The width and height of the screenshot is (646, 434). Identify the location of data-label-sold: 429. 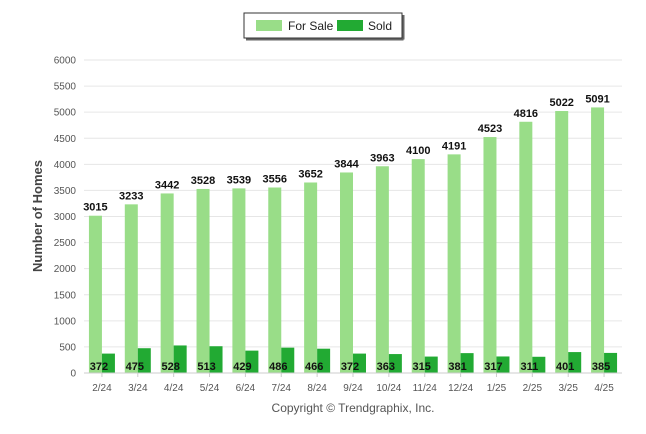
(242, 367).